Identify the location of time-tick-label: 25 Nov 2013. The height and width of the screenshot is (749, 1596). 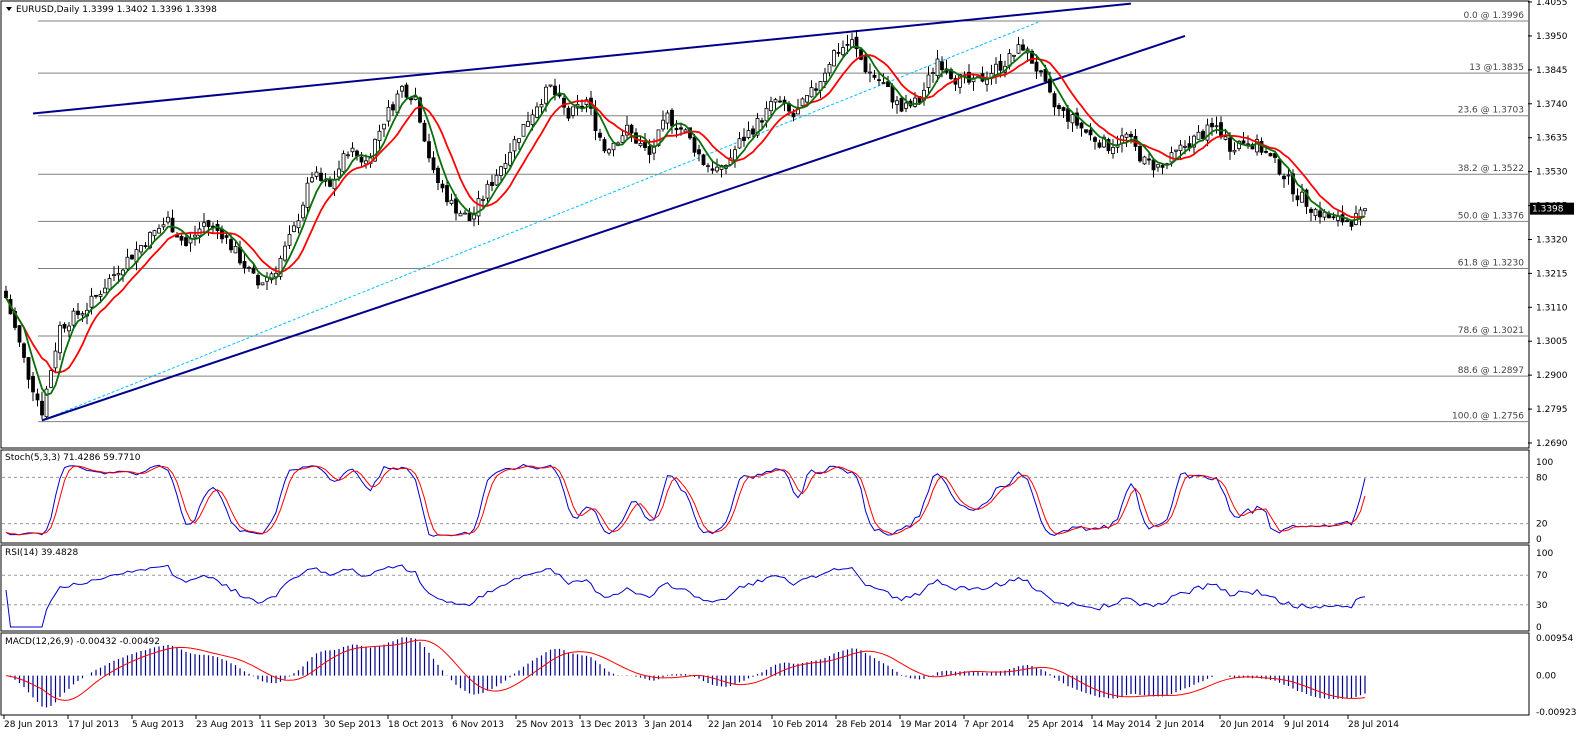
(545, 725).